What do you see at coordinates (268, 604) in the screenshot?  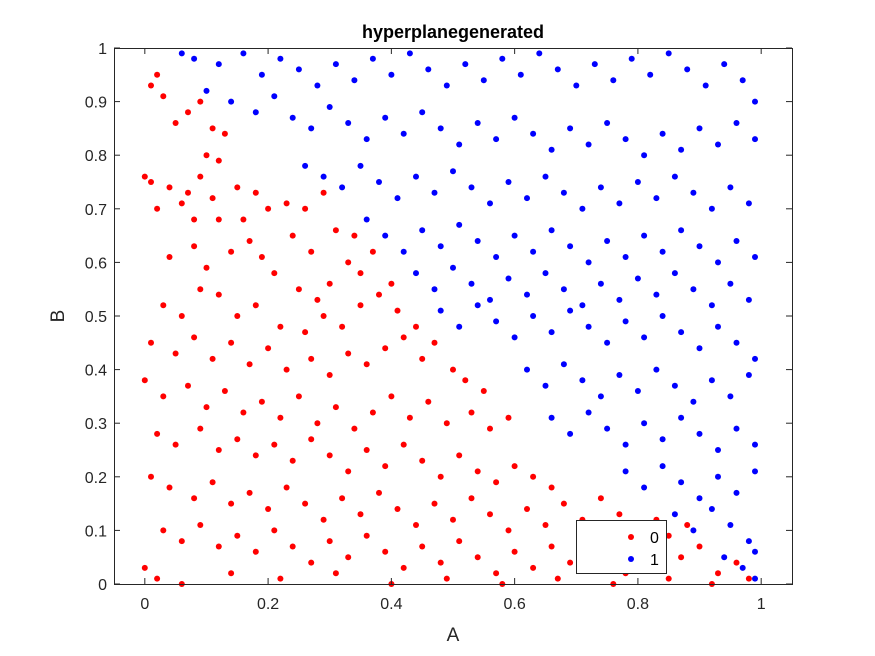 I see `x-tick-label: 0.2` at bounding box center [268, 604].